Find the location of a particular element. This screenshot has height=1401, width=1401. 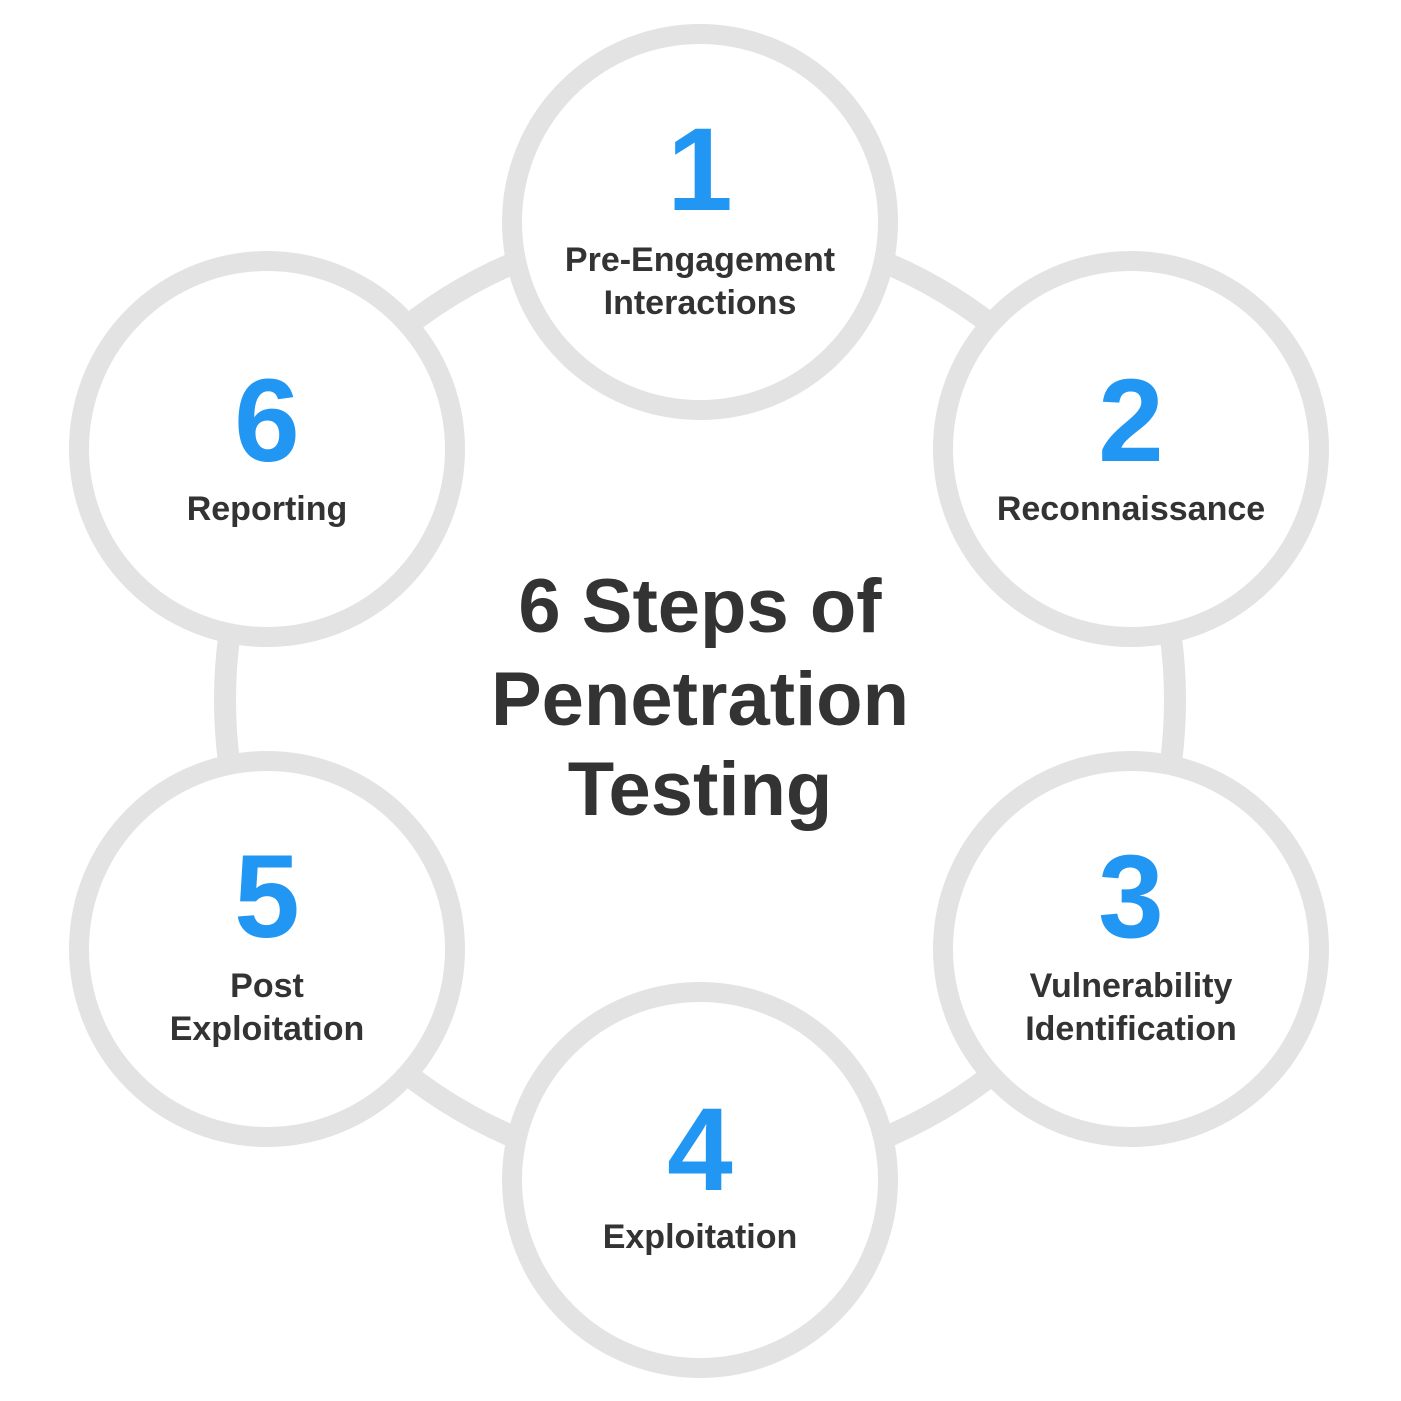

step-number: 1 is located at coordinates (700, 170).